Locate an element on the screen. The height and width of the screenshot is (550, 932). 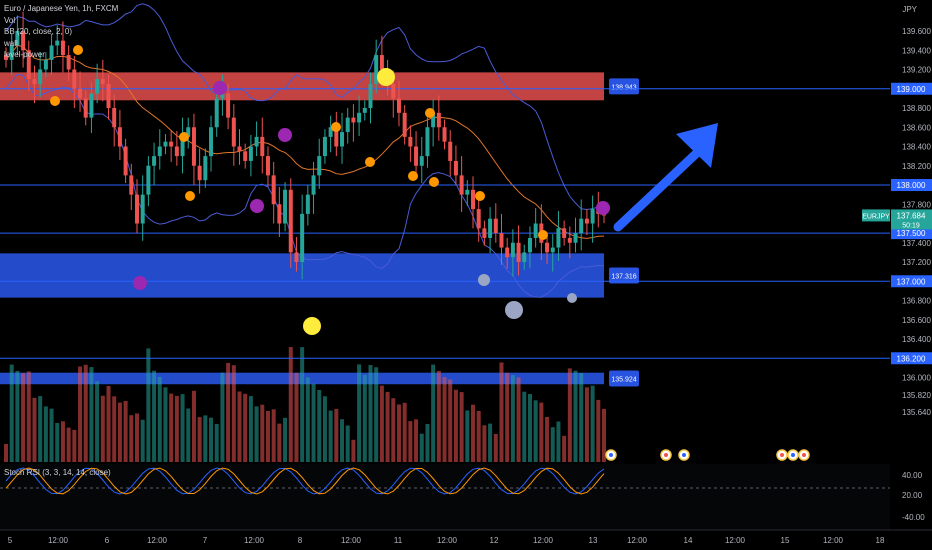
symbol-tag is located at coordinates (876, 215).